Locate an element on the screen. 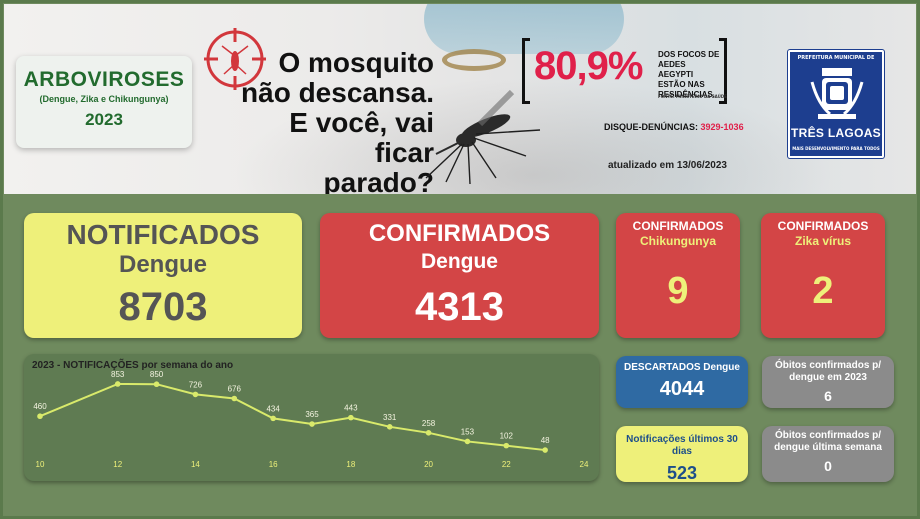 This screenshot has width=920, height=519. aedes-desc-line-3: ESTÃO NAS is located at coordinates (681, 84).